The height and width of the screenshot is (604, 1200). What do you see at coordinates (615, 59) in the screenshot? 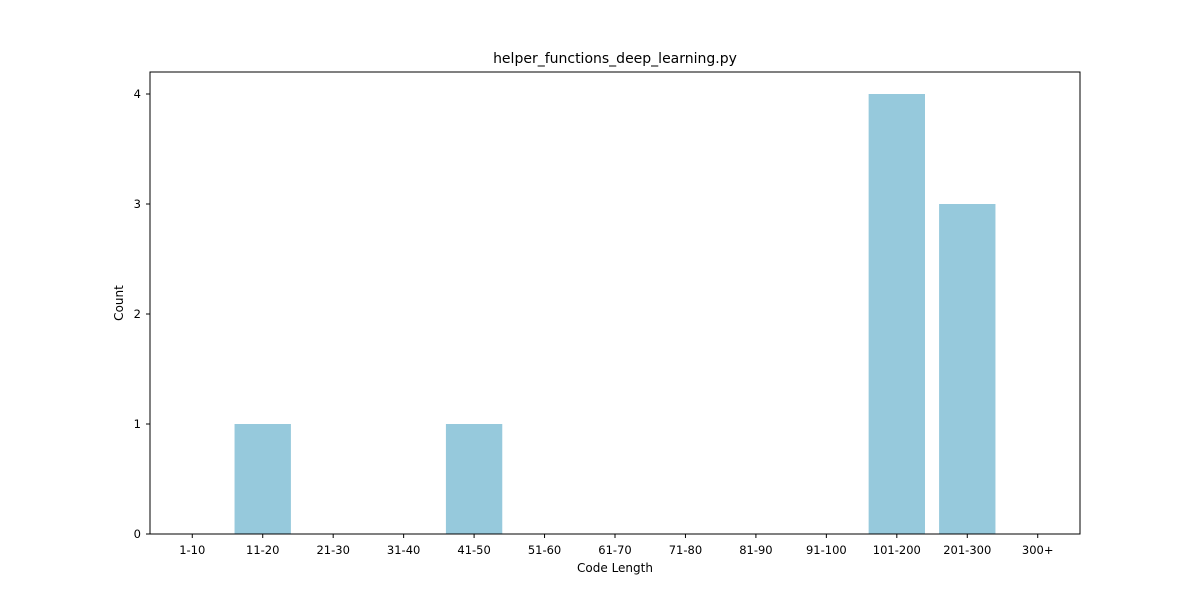
I see `chart-title: helper_functions_deep_learning.py` at bounding box center [615, 59].